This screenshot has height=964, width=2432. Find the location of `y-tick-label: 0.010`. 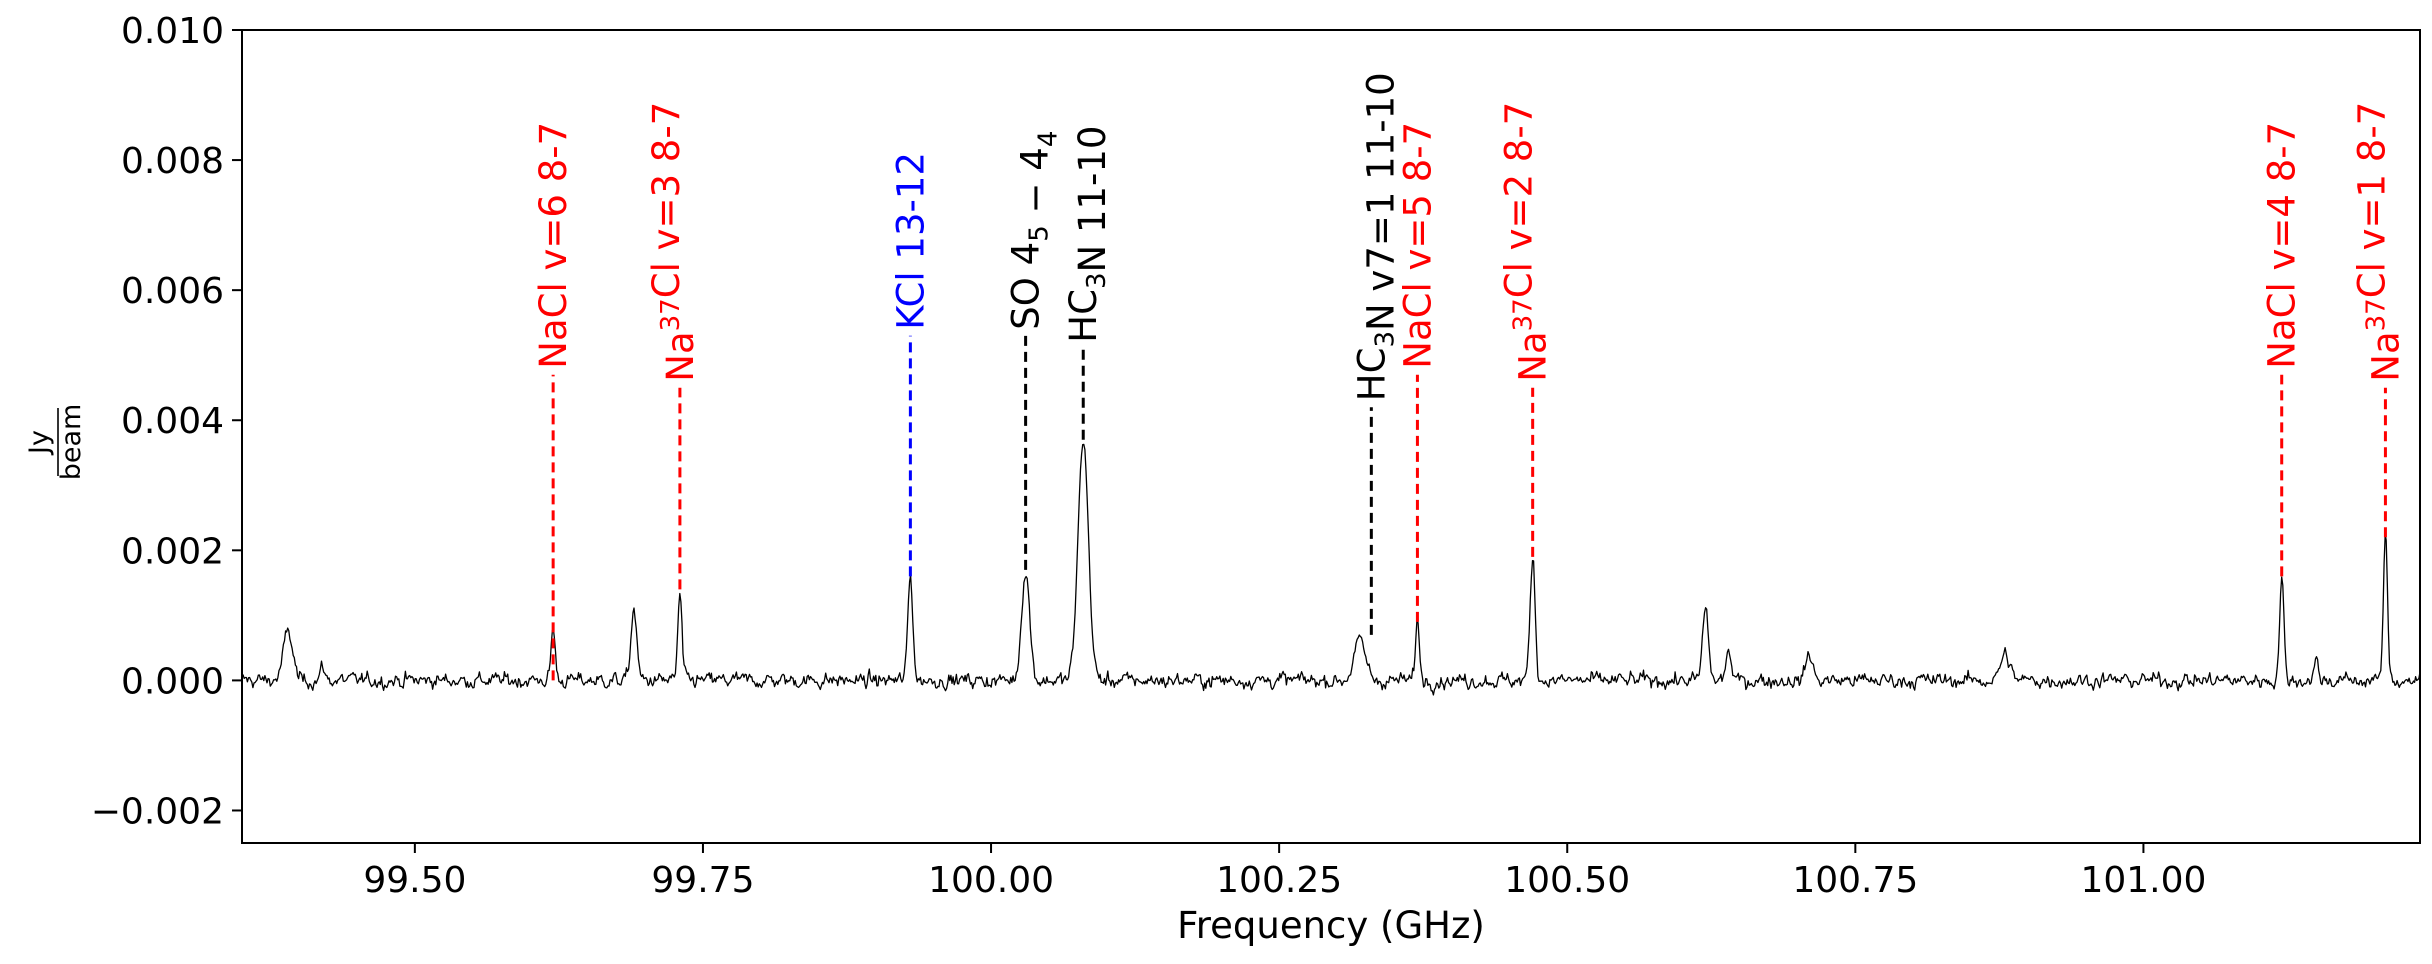

y-tick-label: 0.010 is located at coordinates (172, 31).